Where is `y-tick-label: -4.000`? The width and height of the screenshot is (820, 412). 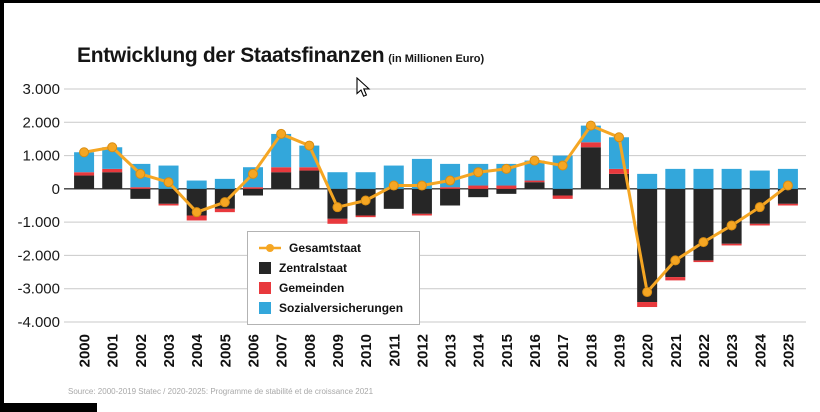 y-tick-label: -4.000 is located at coordinates (38, 322).